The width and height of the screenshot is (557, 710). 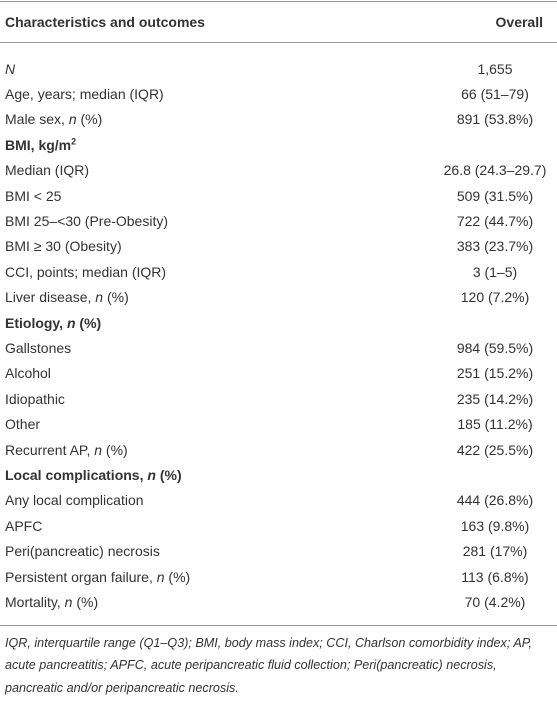 What do you see at coordinates (495, 347) in the screenshot?
I see `value: 984 (59.5%)` at bounding box center [495, 347].